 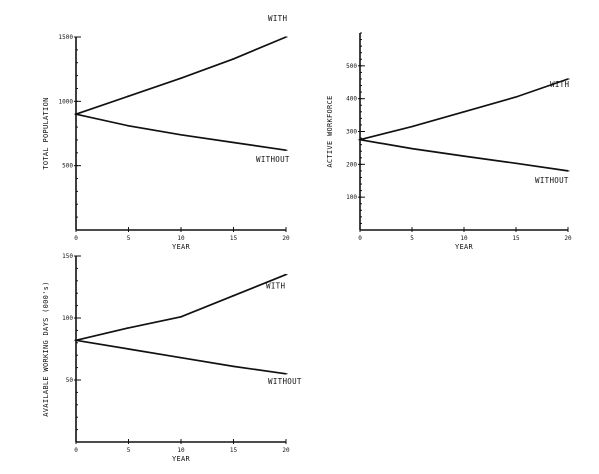 I want to click on y-tick-label: 50, so click(x=70, y=380).